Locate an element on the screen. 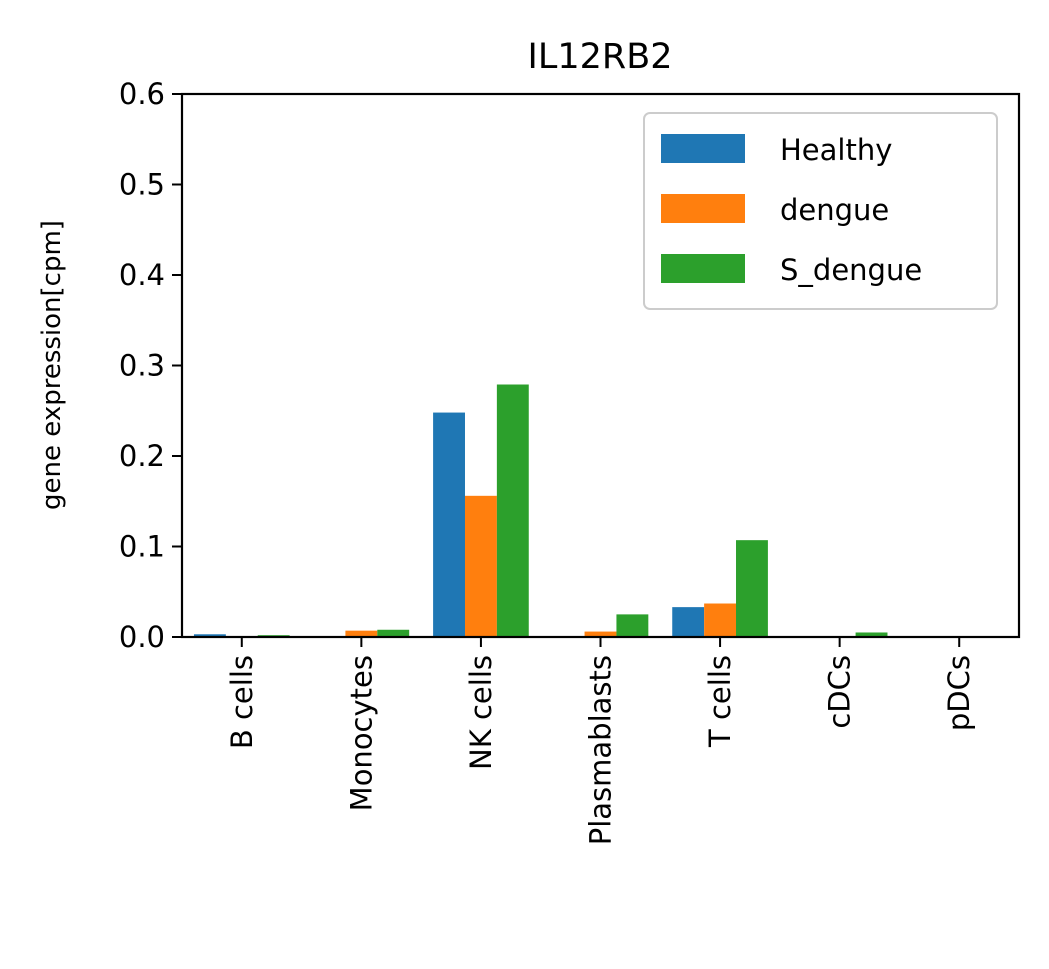 Image resolution: width=1049 pixels, height=969 pixels. chart-title: IL12RB2 is located at coordinates (600, 57).